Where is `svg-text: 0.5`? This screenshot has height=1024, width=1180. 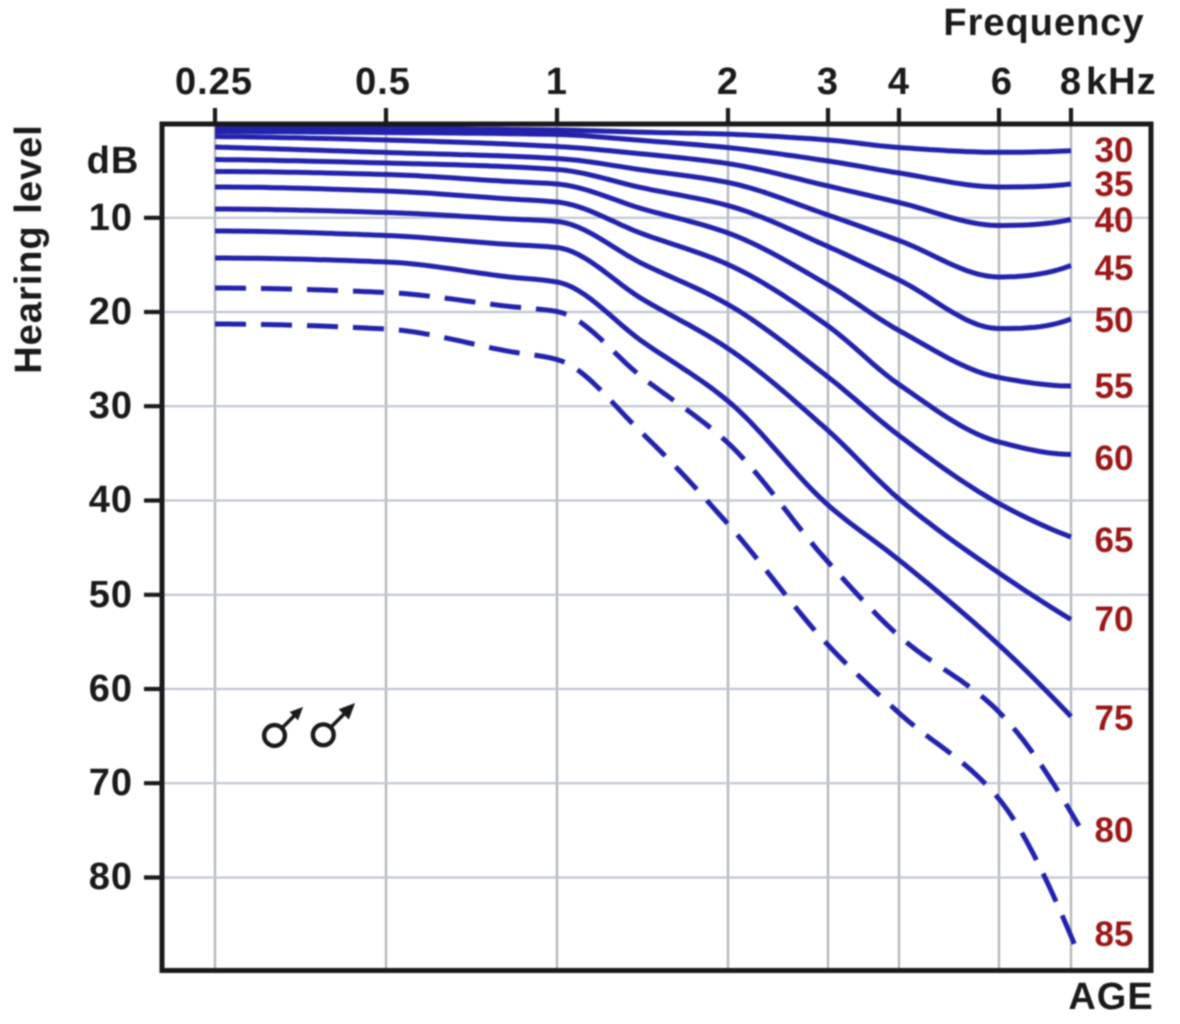 svg-text: 0.5 is located at coordinates (383, 82).